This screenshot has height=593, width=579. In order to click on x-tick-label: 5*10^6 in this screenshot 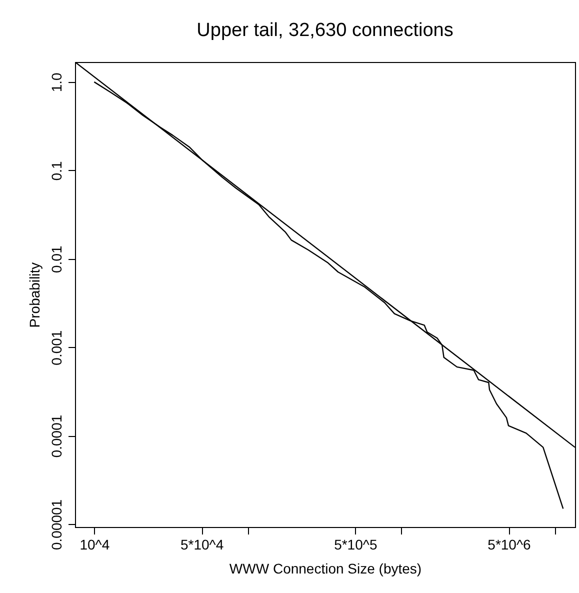, I will do `click(510, 544)`.